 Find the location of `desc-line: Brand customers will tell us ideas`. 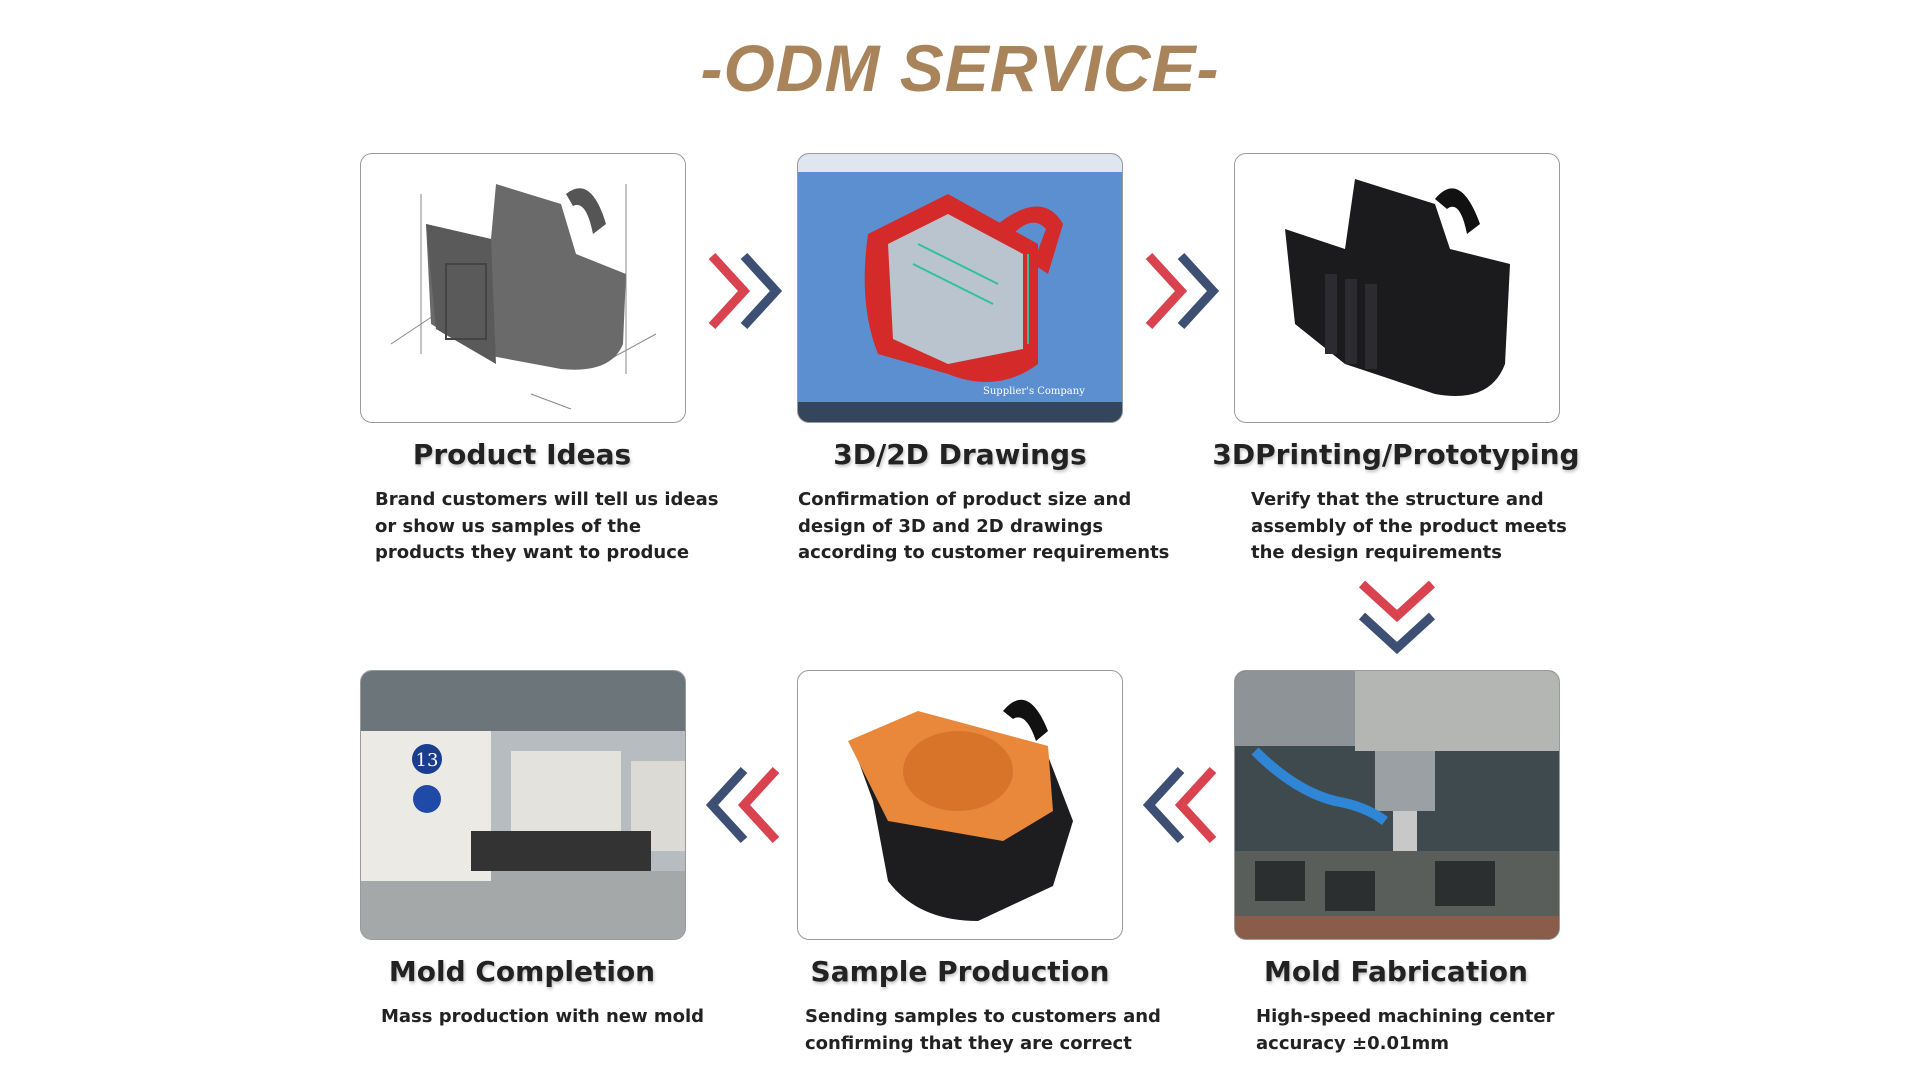

desc-line: Brand customers will tell us ideas is located at coordinates (547, 499).